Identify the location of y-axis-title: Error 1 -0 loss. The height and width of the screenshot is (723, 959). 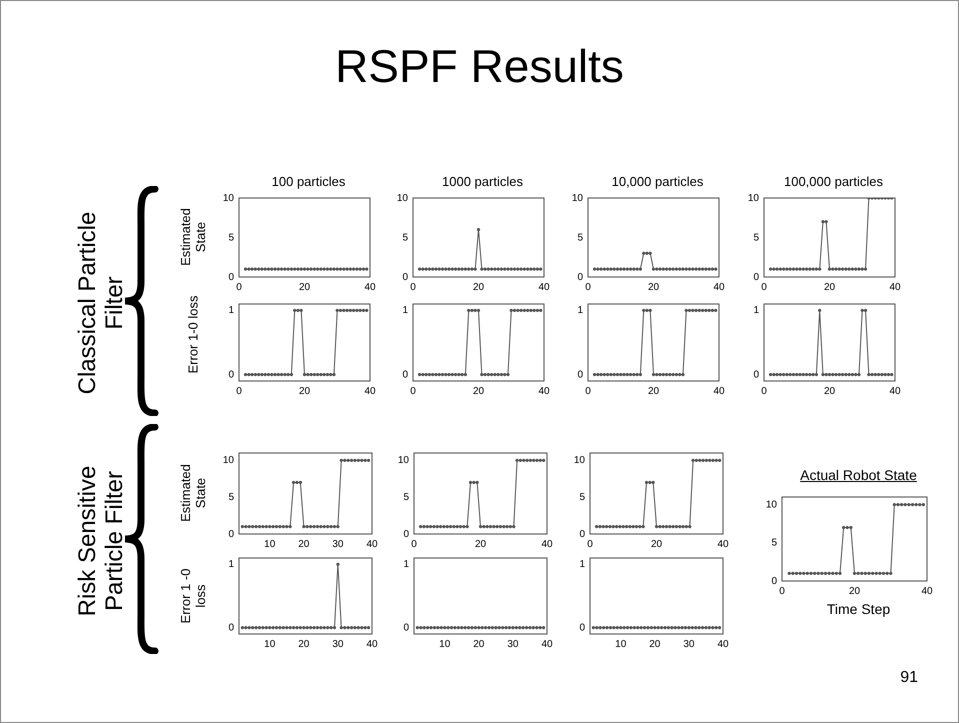
(193, 596).